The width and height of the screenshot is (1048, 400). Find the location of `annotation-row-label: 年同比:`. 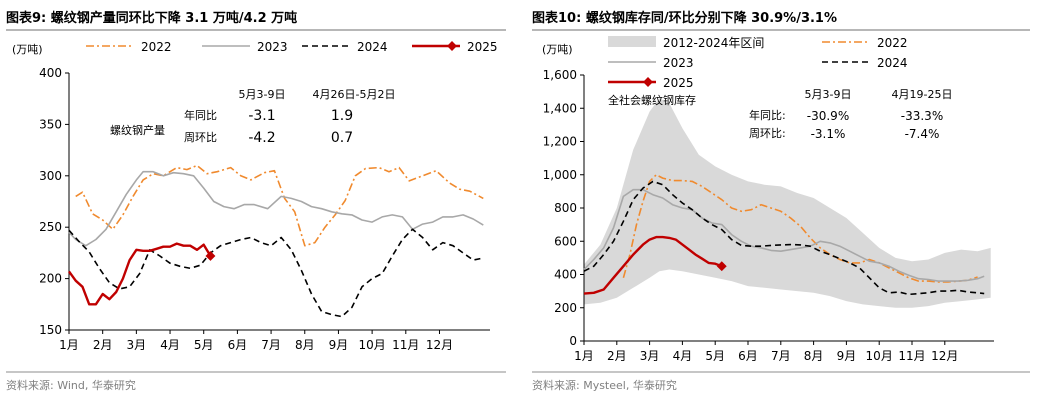

annotation-row-label: 年同比: is located at coordinates (767, 115).